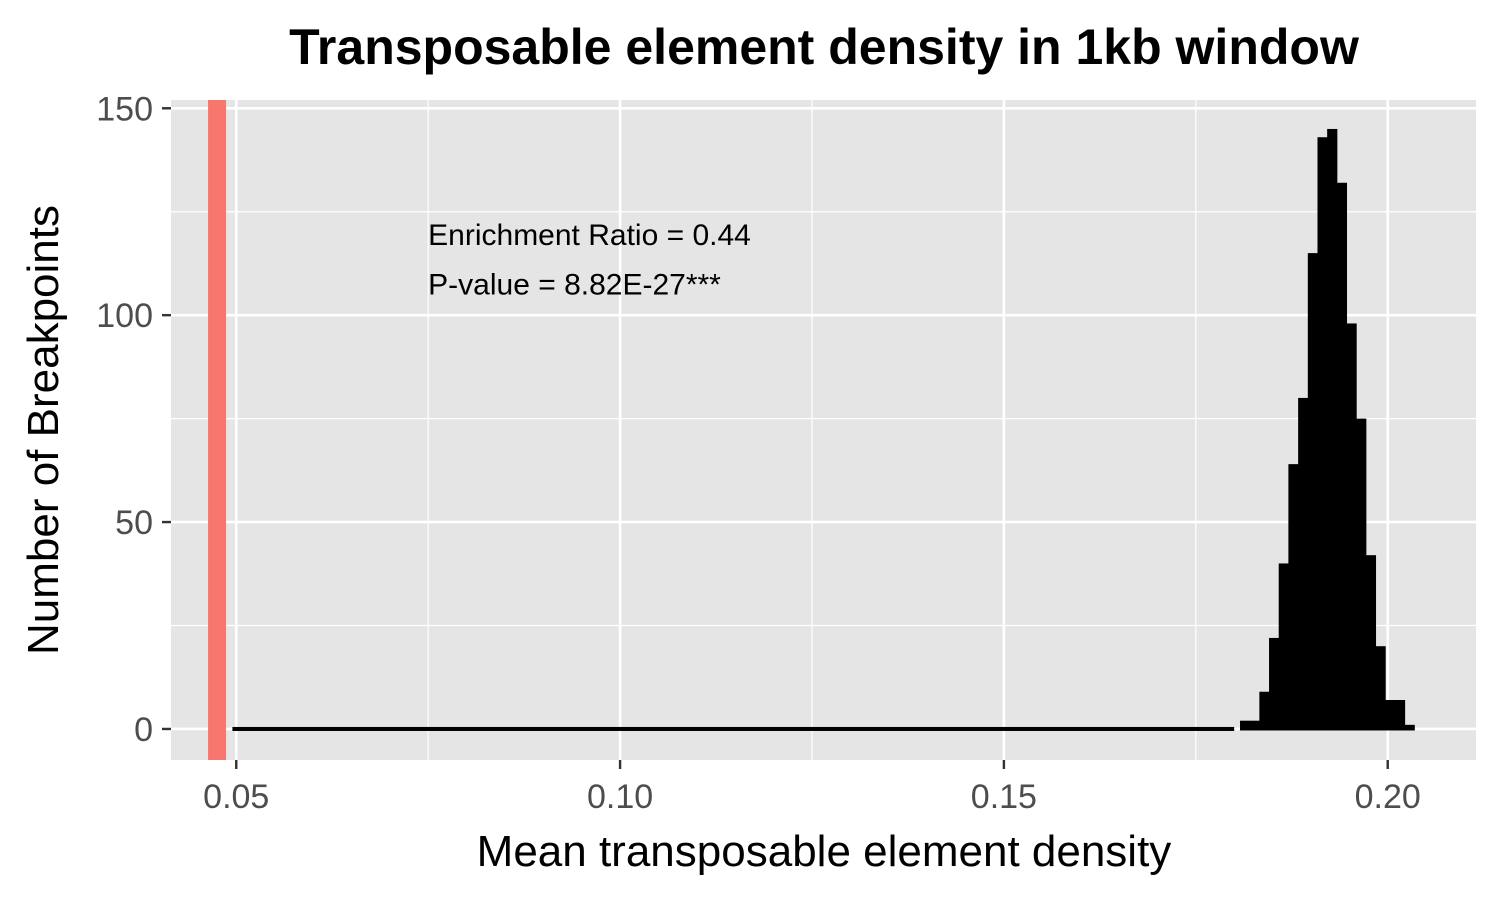  What do you see at coordinates (134, 523) in the screenshot?
I see `y-tick-label: 50` at bounding box center [134, 523].